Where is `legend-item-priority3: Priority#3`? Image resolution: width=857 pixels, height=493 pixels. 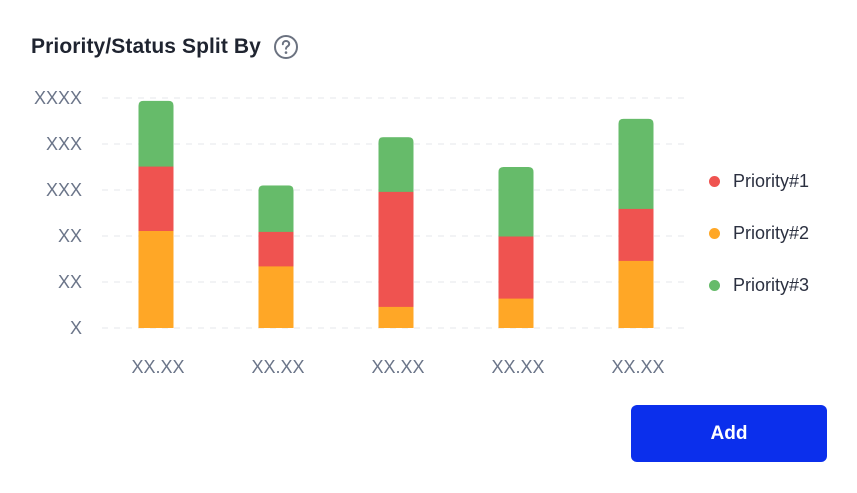
legend-item-priority3: Priority#3 is located at coordinates (759, 285).